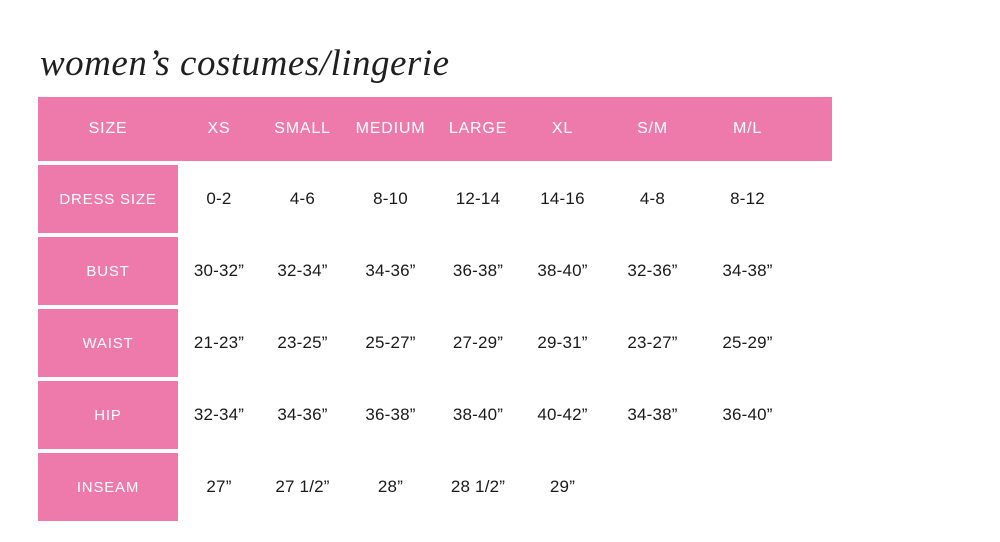  Describe the element at coordinates (219, 487) in the screenshot. I see `value-cell: 27”` at that location.